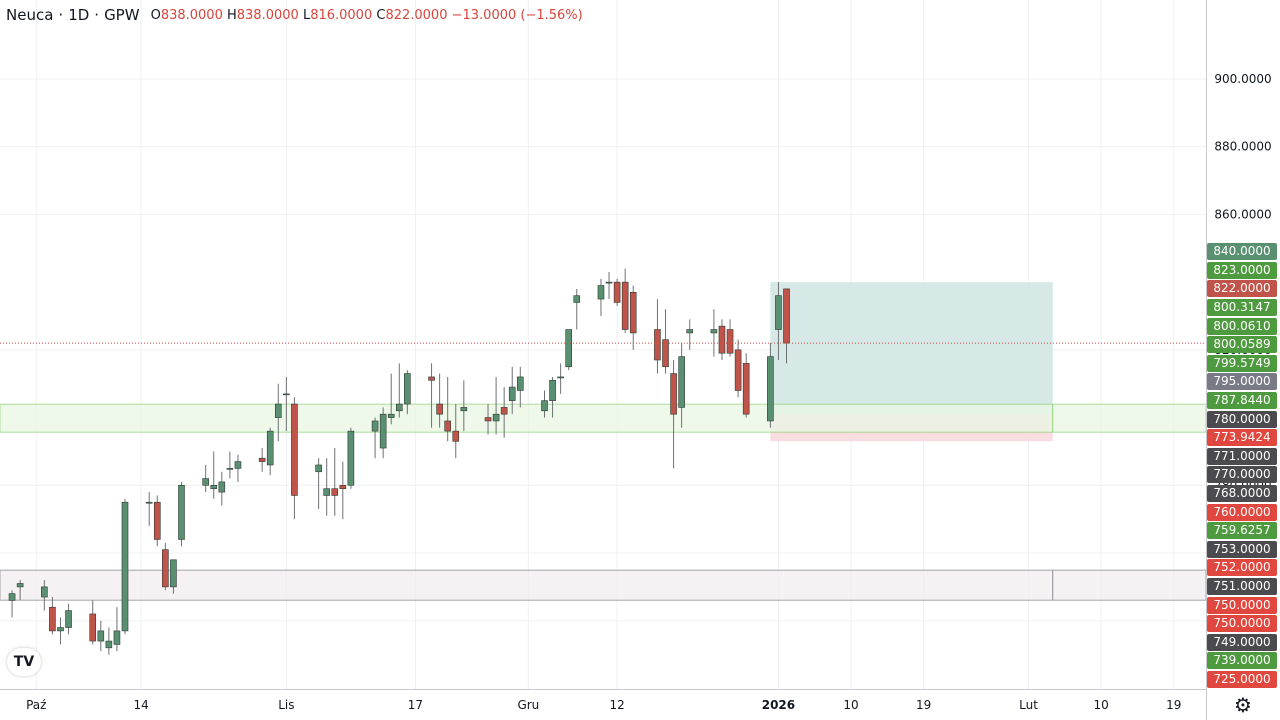 Image resolution: width=1280 pixels, height=720 pixels. Describe the element at coordinates (1242, 475) in the screenshot. I see `price-axis-label: 770.0000` at that location.